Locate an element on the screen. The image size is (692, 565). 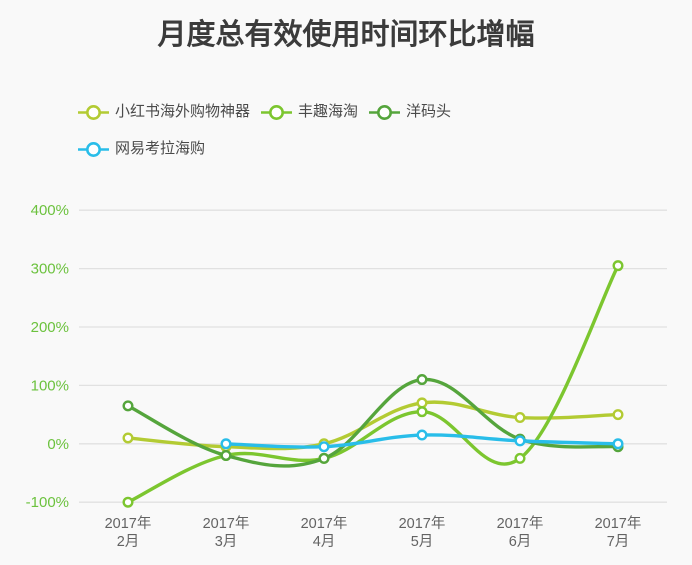
x-axis-tick-label: 2017年 5月 is located at coordinates (422, 532).